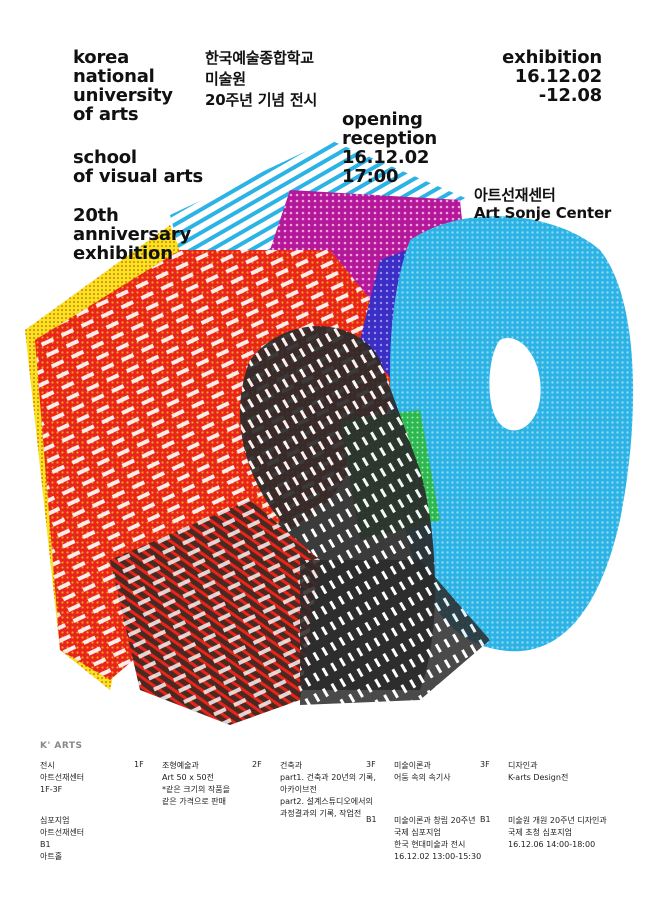 The height and width of the screenshot is (903, 650). Describe the element at coordinates (543, 213) in the screenshot. I see `venue-english: Art Sonje Center` at that location.